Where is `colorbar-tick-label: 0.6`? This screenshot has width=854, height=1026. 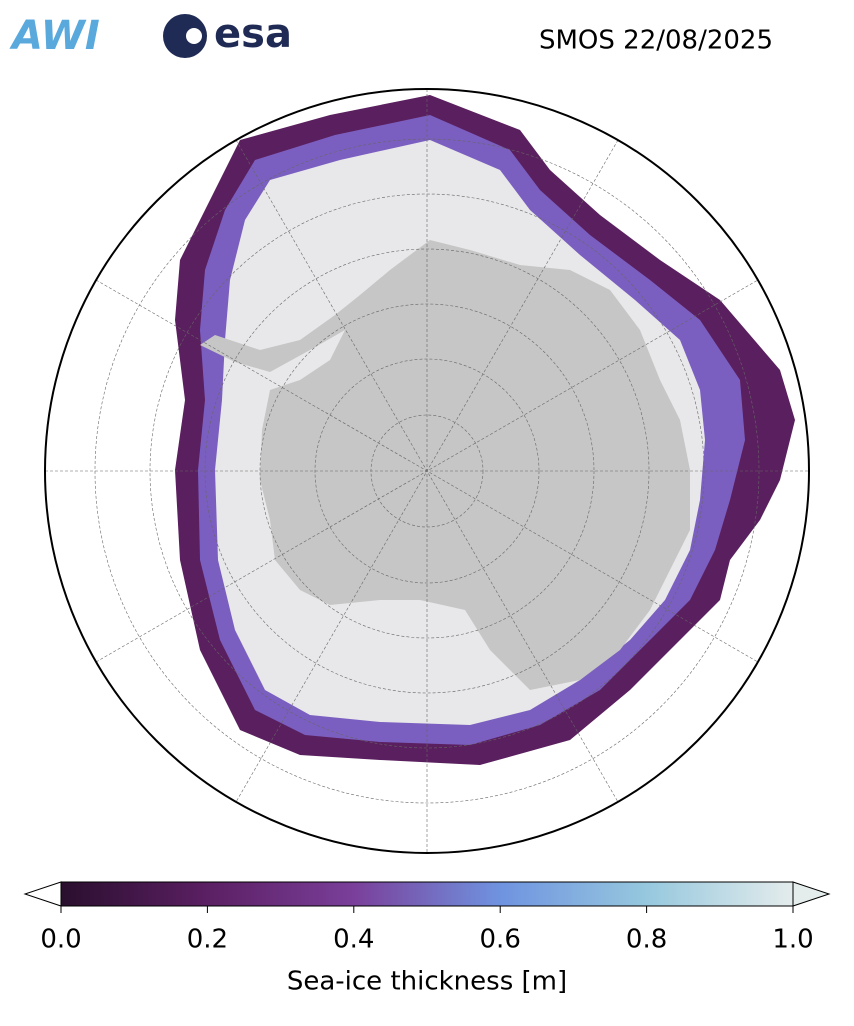 colorbar-tick-label: 0.6 is located at coordinates (500, 940).